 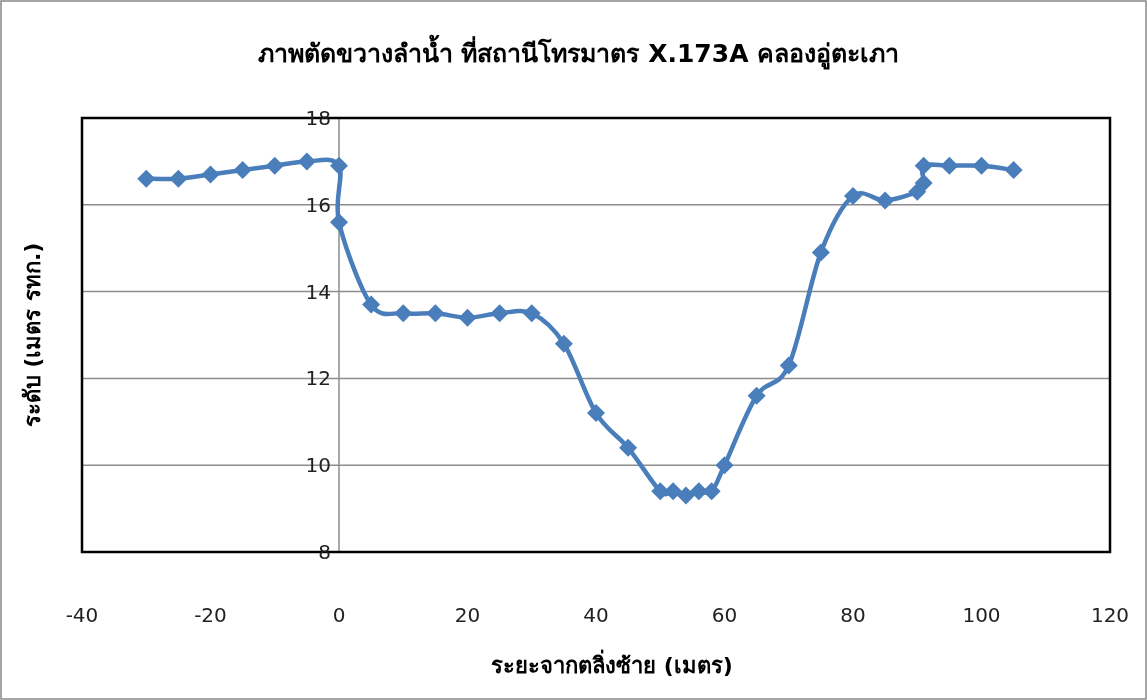 What do you see at coordinates (981, 615) in the screenshot?
I see `x-tick-label: 100` at bounding box center [981, 615].